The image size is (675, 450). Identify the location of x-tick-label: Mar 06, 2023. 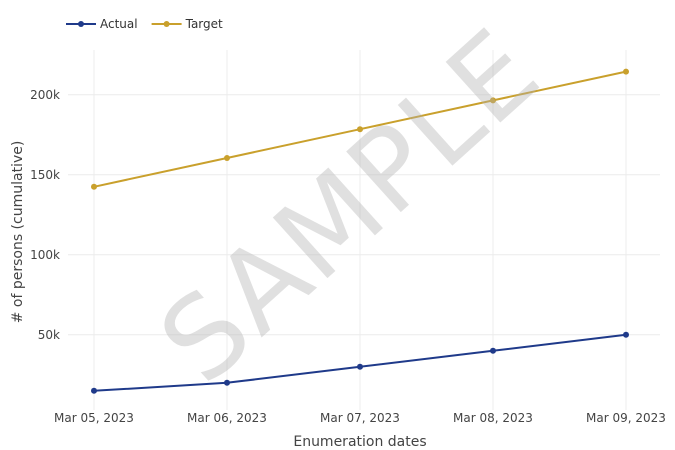
(227, 418).